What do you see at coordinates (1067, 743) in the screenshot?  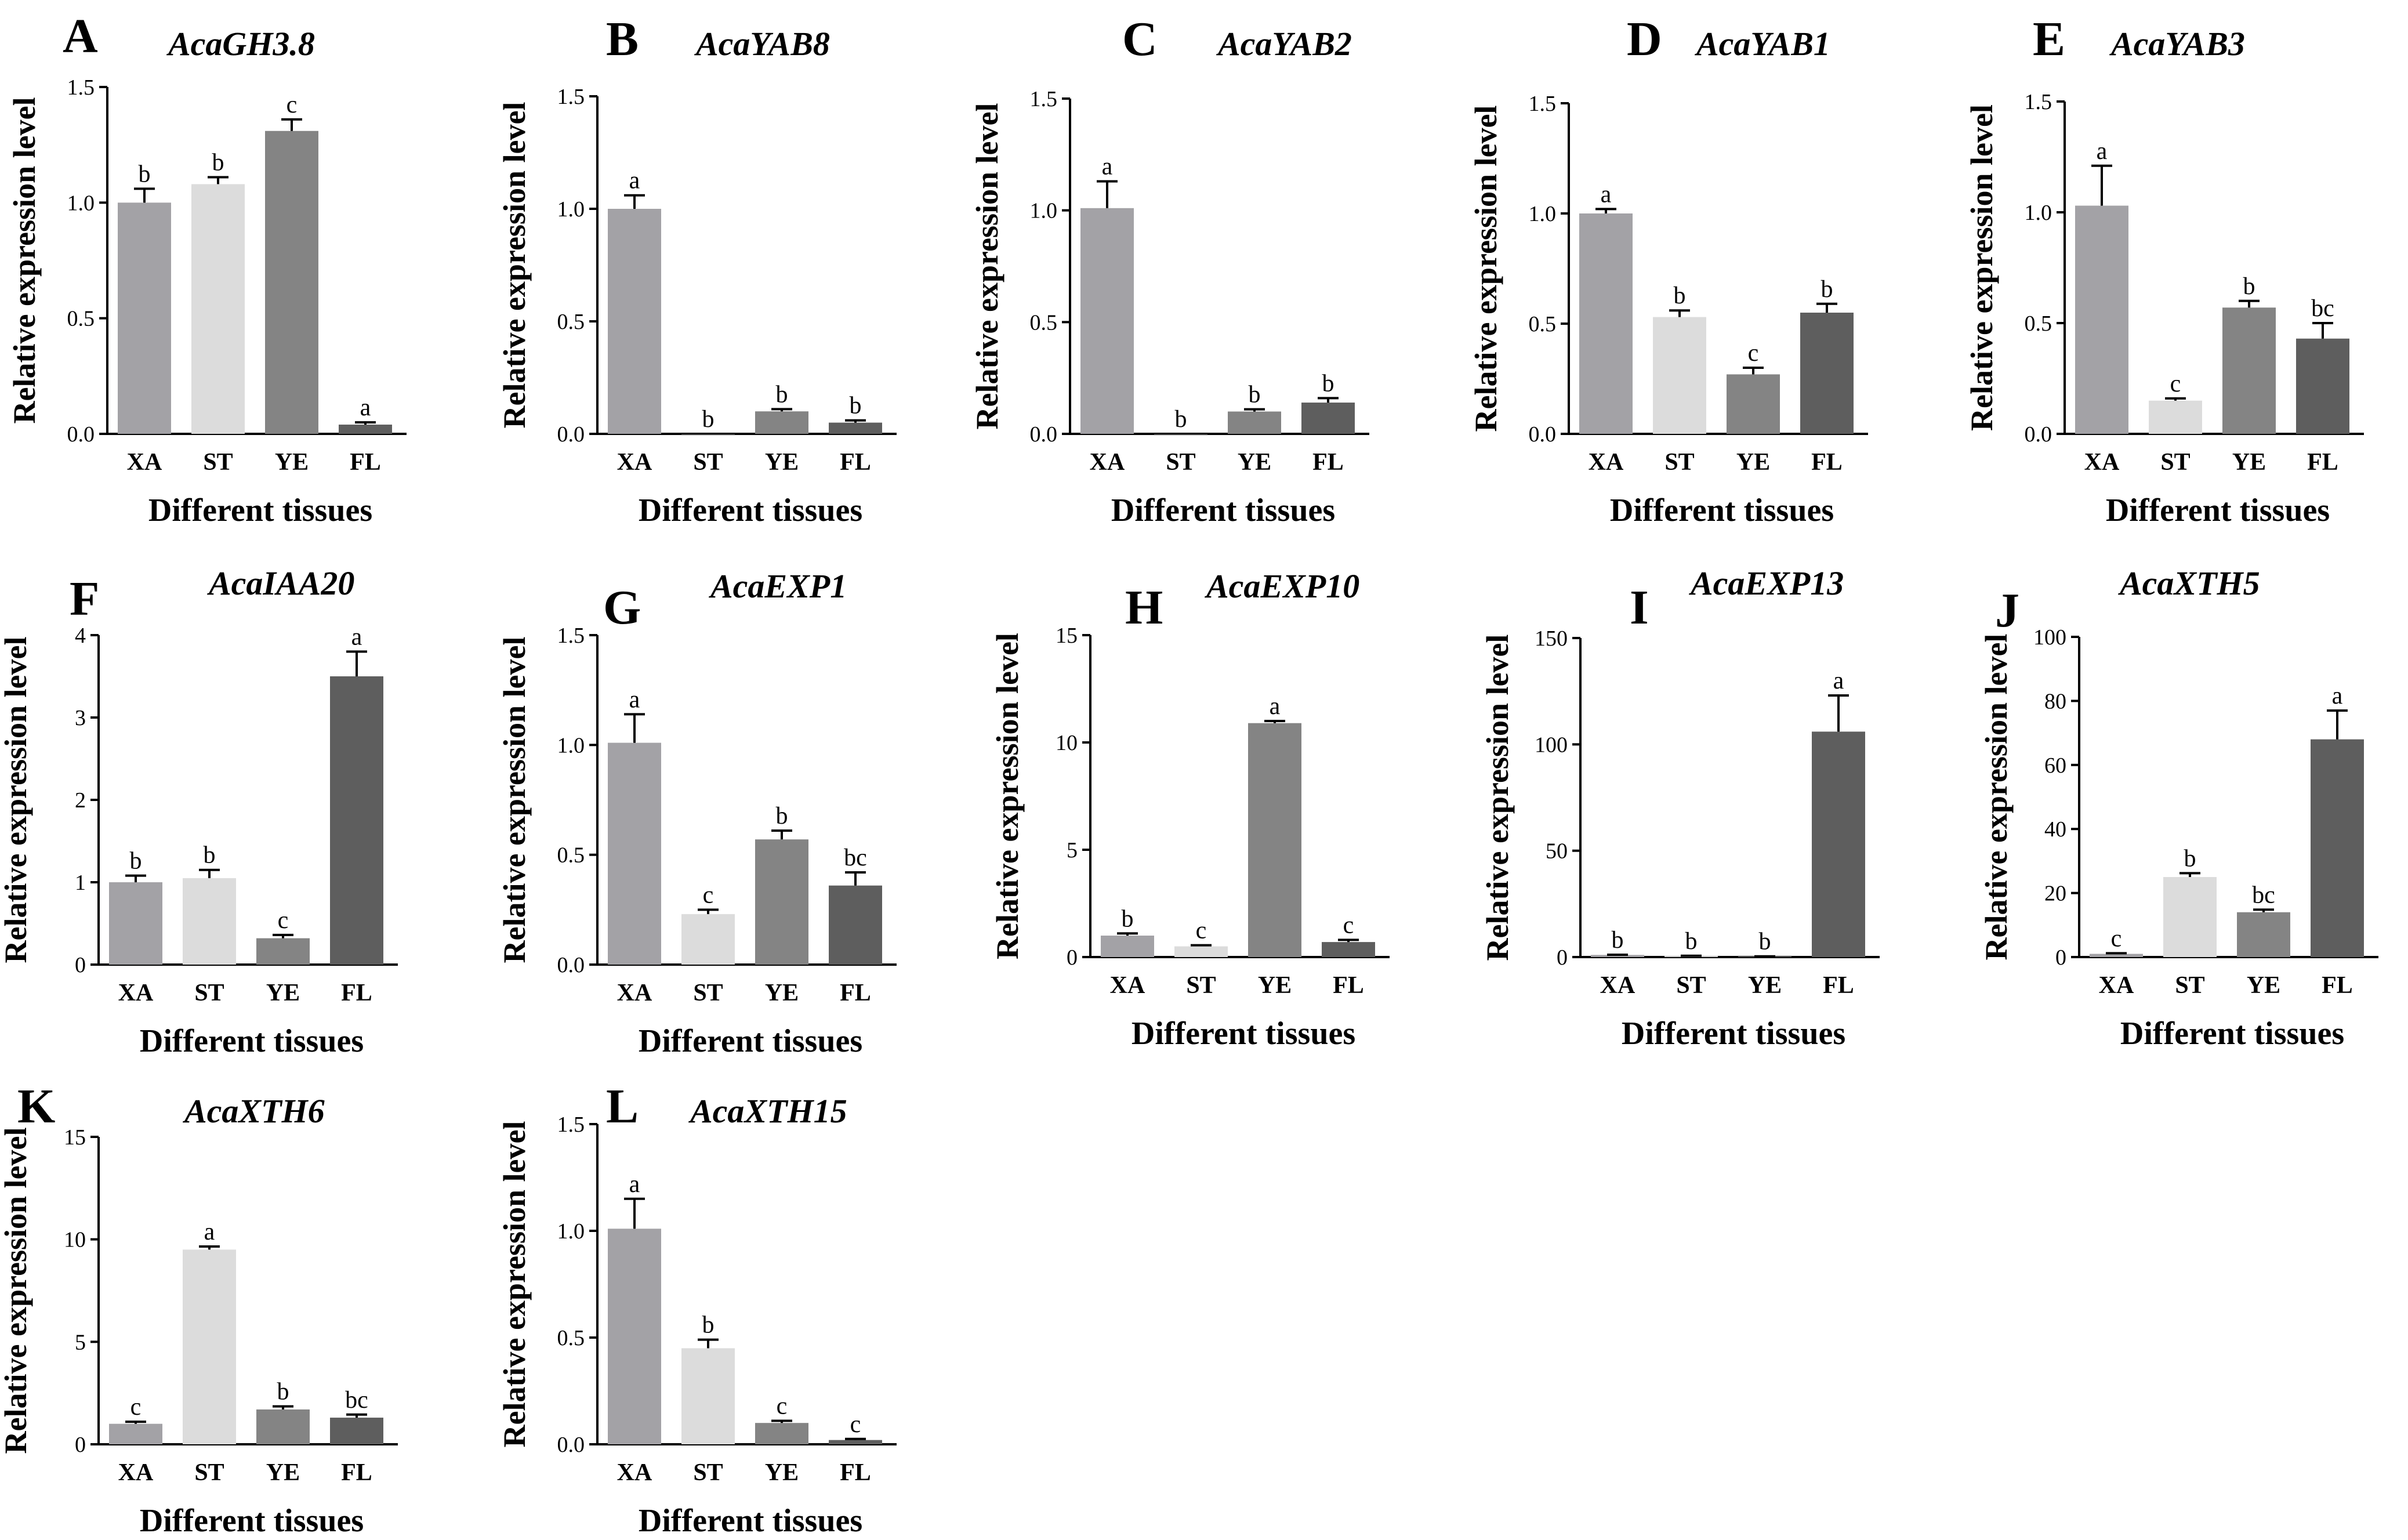 I see `y-tick-label: 10` at bounding box center [1067, 743].